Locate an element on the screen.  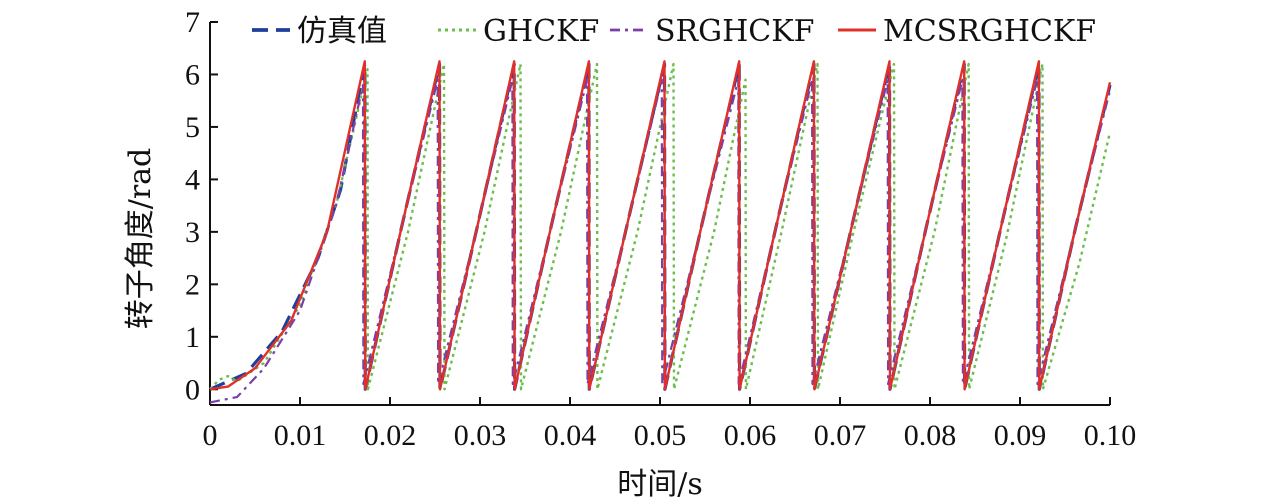
x-tick-label: 0.02 is located at coordinates (390, 435).